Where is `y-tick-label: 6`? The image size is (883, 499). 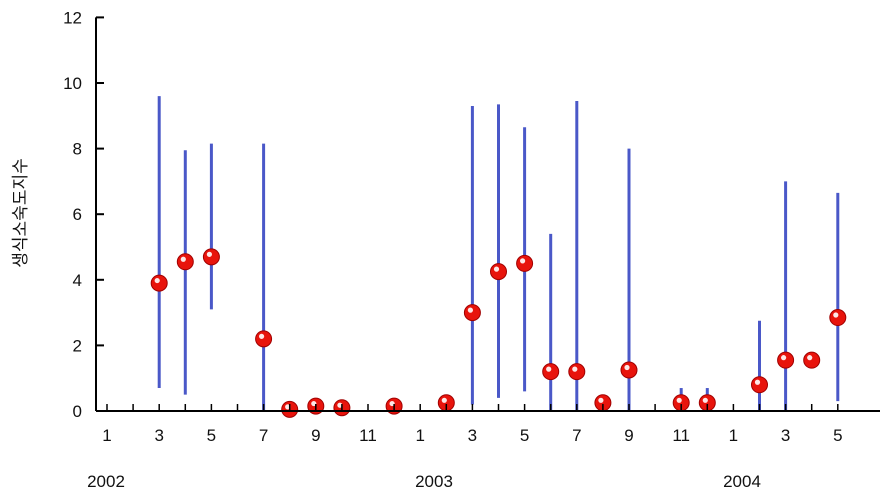
y-tick-label: 6 is located at coordinates (77, 214).